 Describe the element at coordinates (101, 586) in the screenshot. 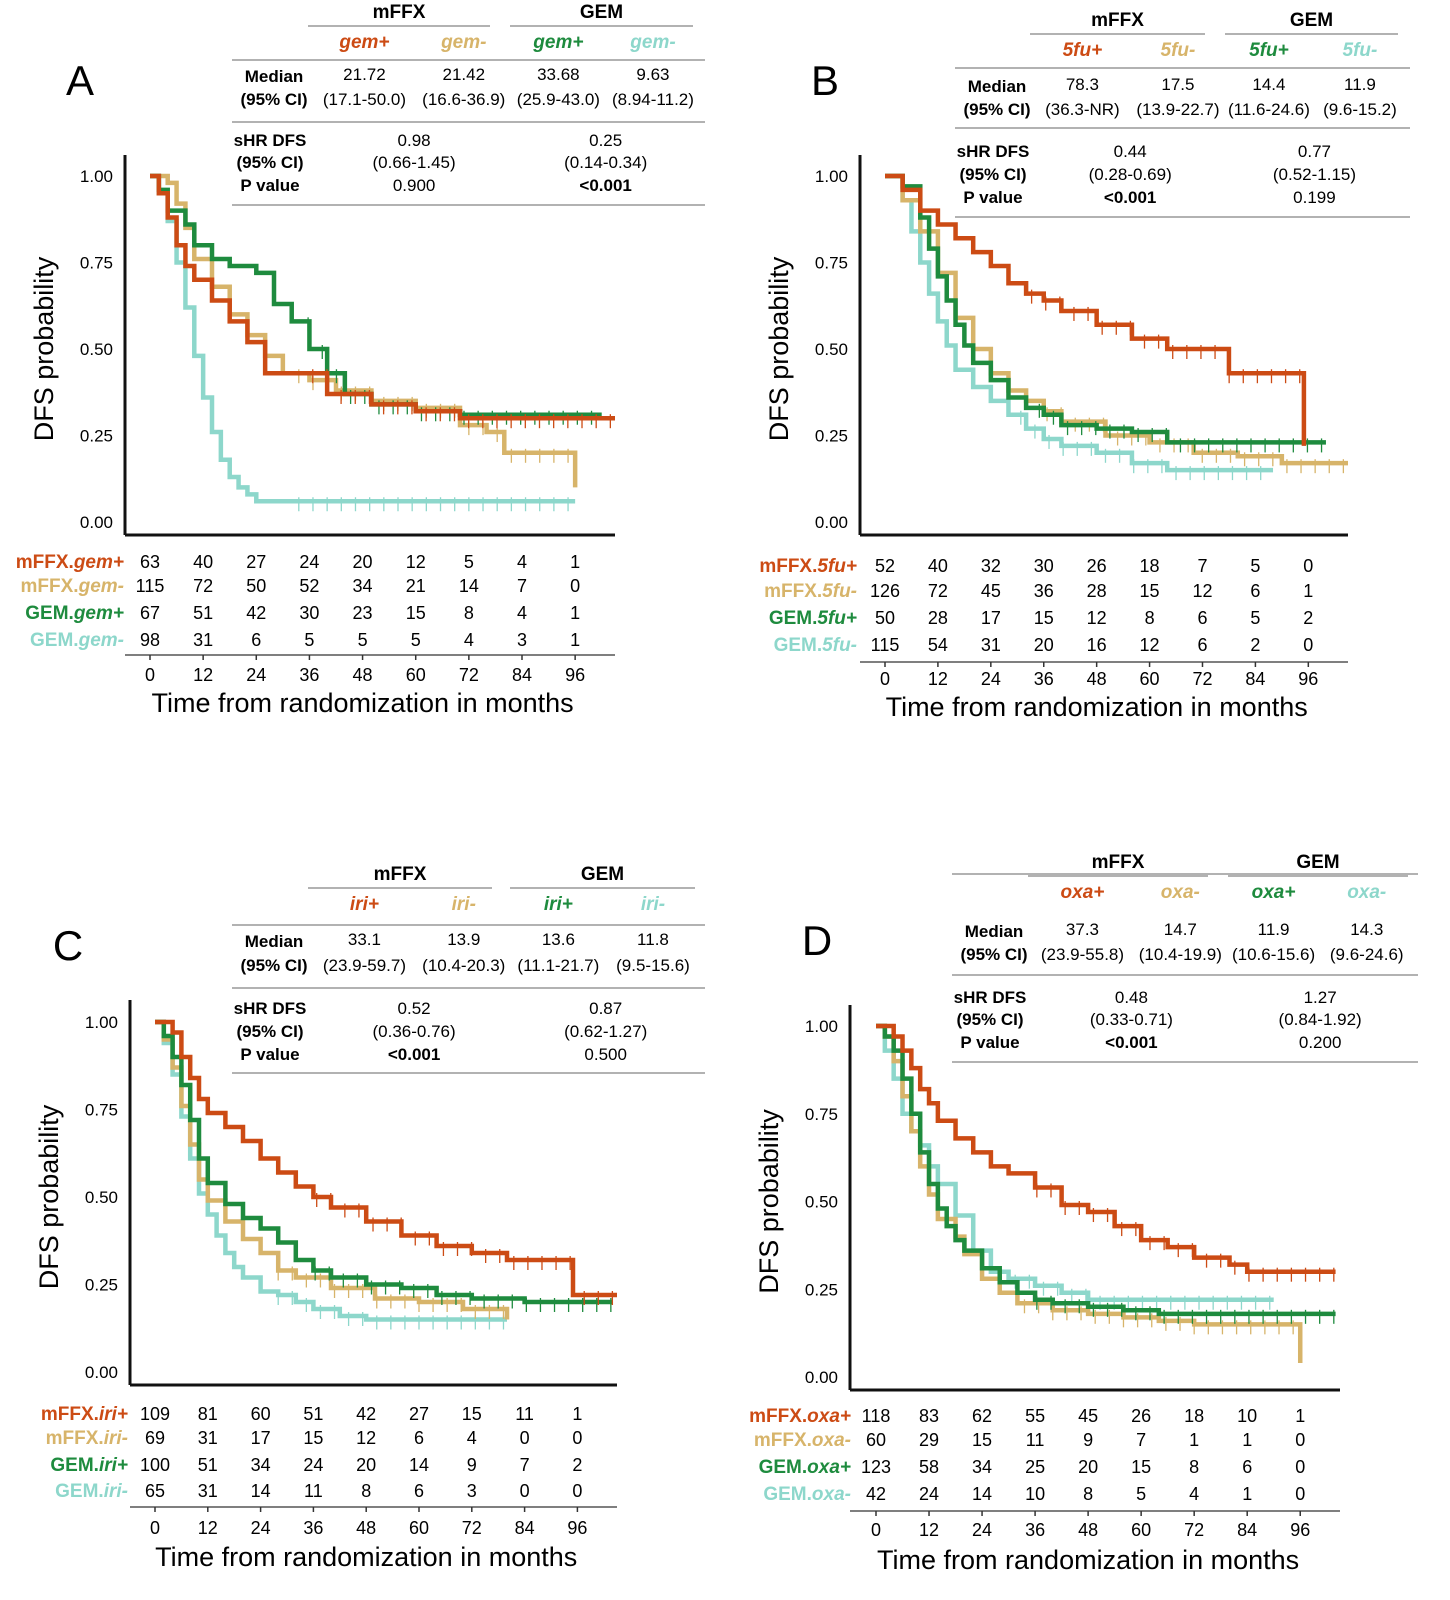

I see `risk-label-subgroup: gem-` at that location.